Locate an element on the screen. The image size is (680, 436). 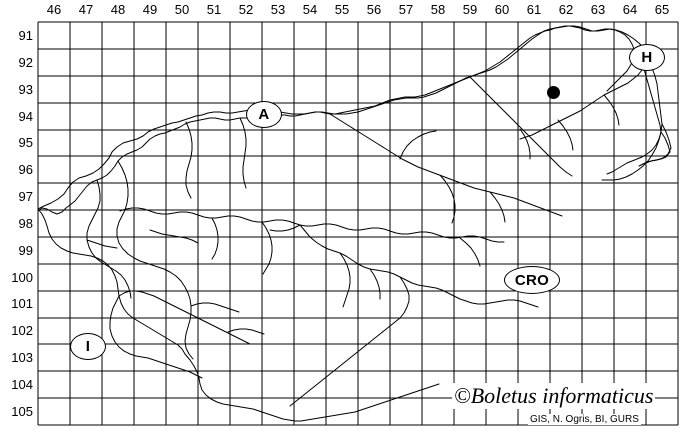
x-axis-label: 55 is located at coordinates (342, 9).